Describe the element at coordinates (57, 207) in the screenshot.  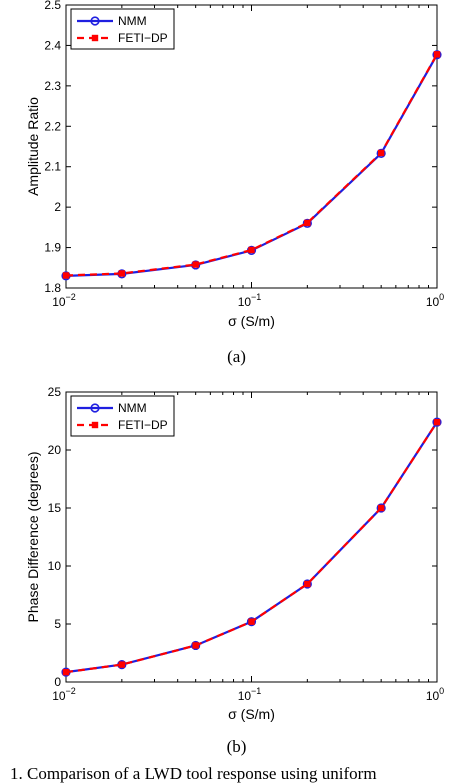
I see `y-tick-label: 2` at that location.